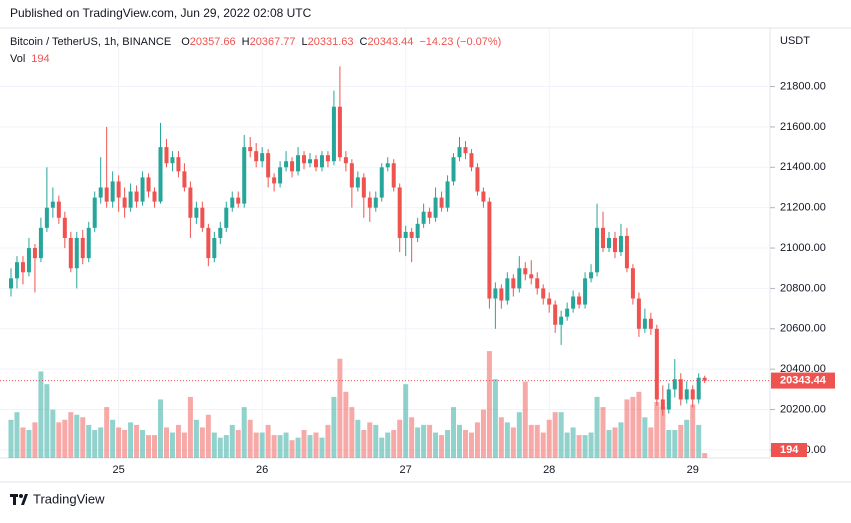  Describe the element at coordinates (803, 208) in the screenshot. I see `y-tick-label: 21200.00` at that location.